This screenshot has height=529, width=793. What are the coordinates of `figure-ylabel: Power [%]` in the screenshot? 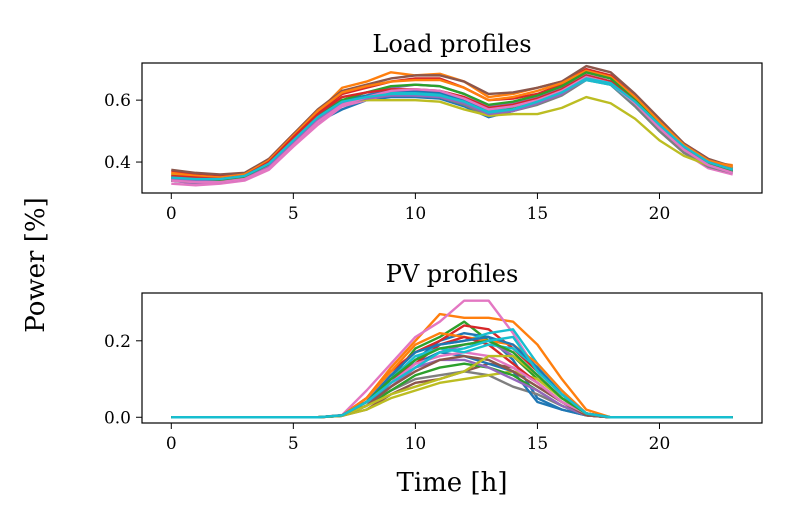 It's located at (36, 264).